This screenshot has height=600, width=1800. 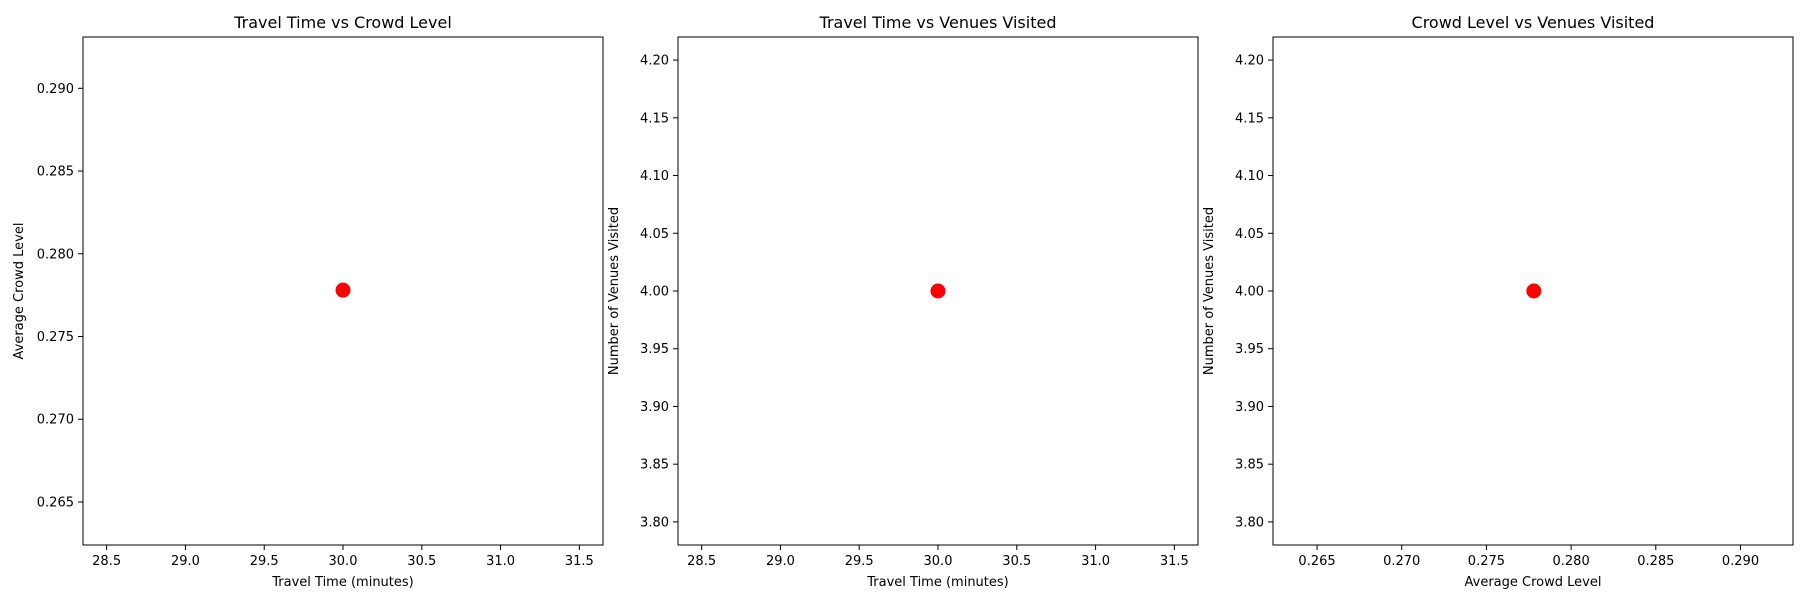 What do you see at coordinates (1655, 561) in the screenshot?
I see `x-tick-label: 0.285` at bounding box center [1655, 561].